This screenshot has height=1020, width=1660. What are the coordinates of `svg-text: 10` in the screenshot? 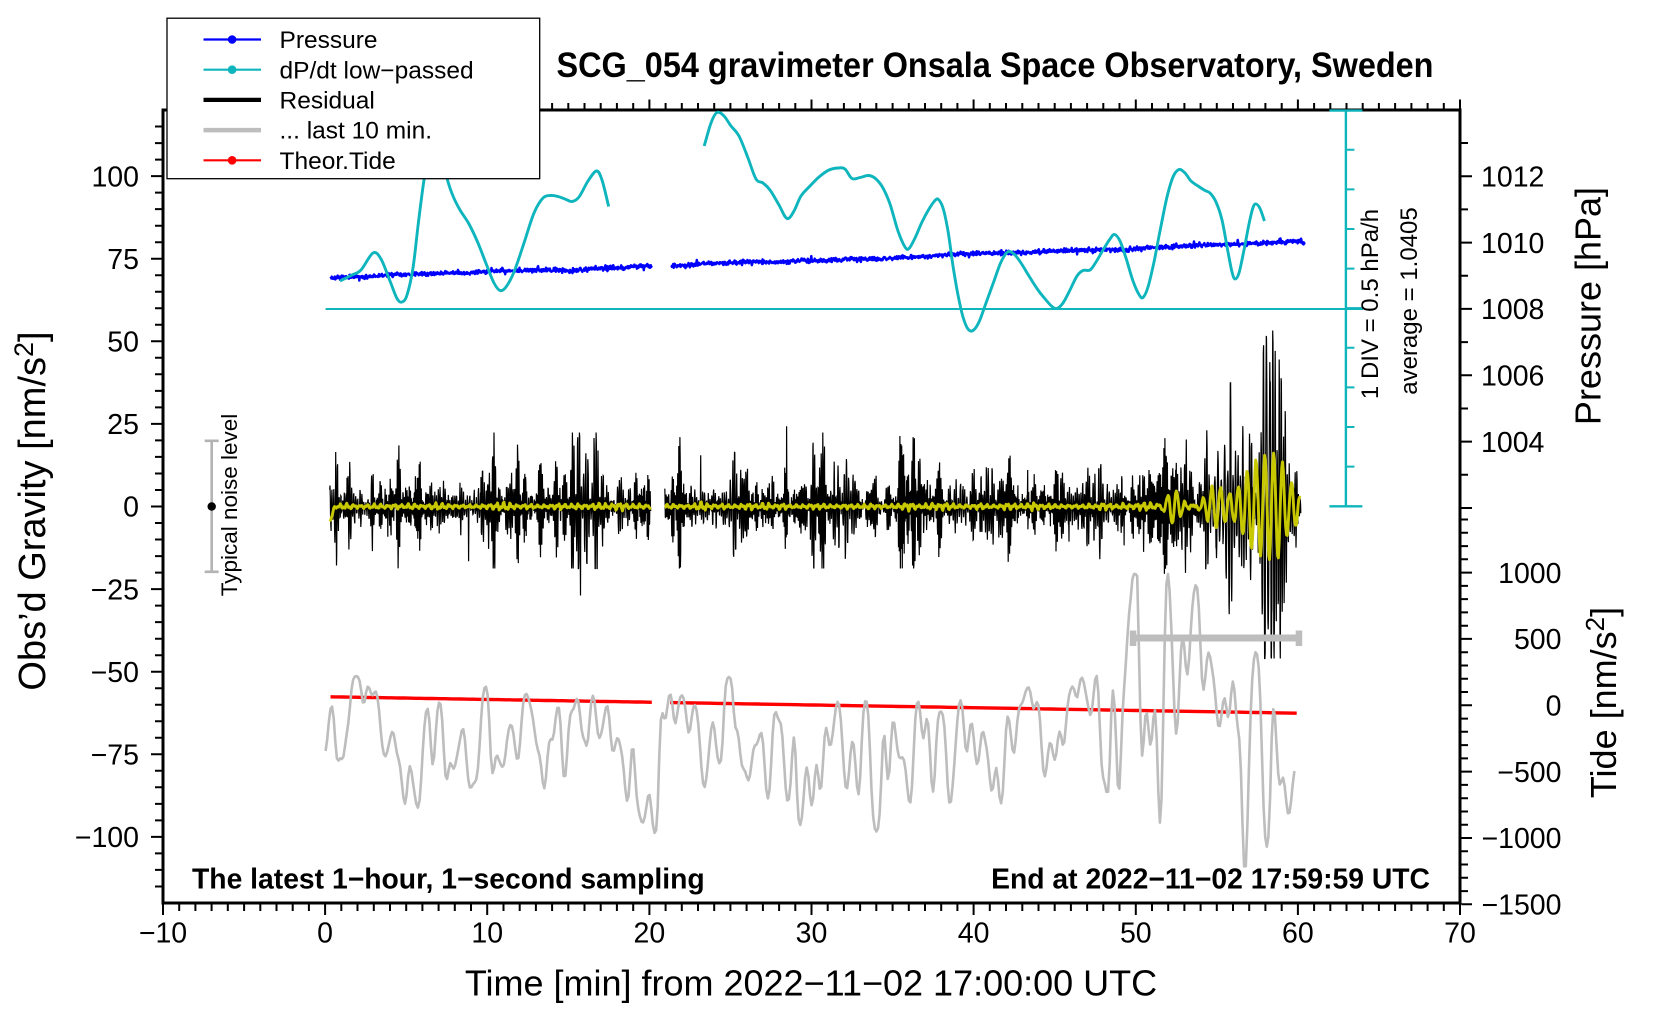 It's located at (487, 934).